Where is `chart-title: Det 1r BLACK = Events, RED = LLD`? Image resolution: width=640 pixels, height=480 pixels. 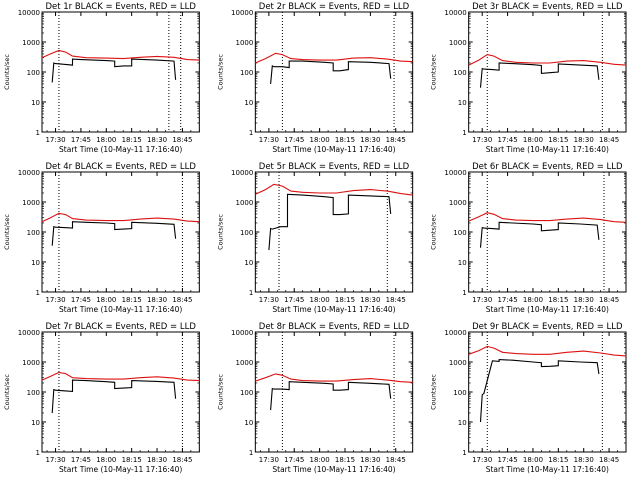
chart-title: Det 1r BLACK = Events, RED = LLD is located at coordinates (120, 7).